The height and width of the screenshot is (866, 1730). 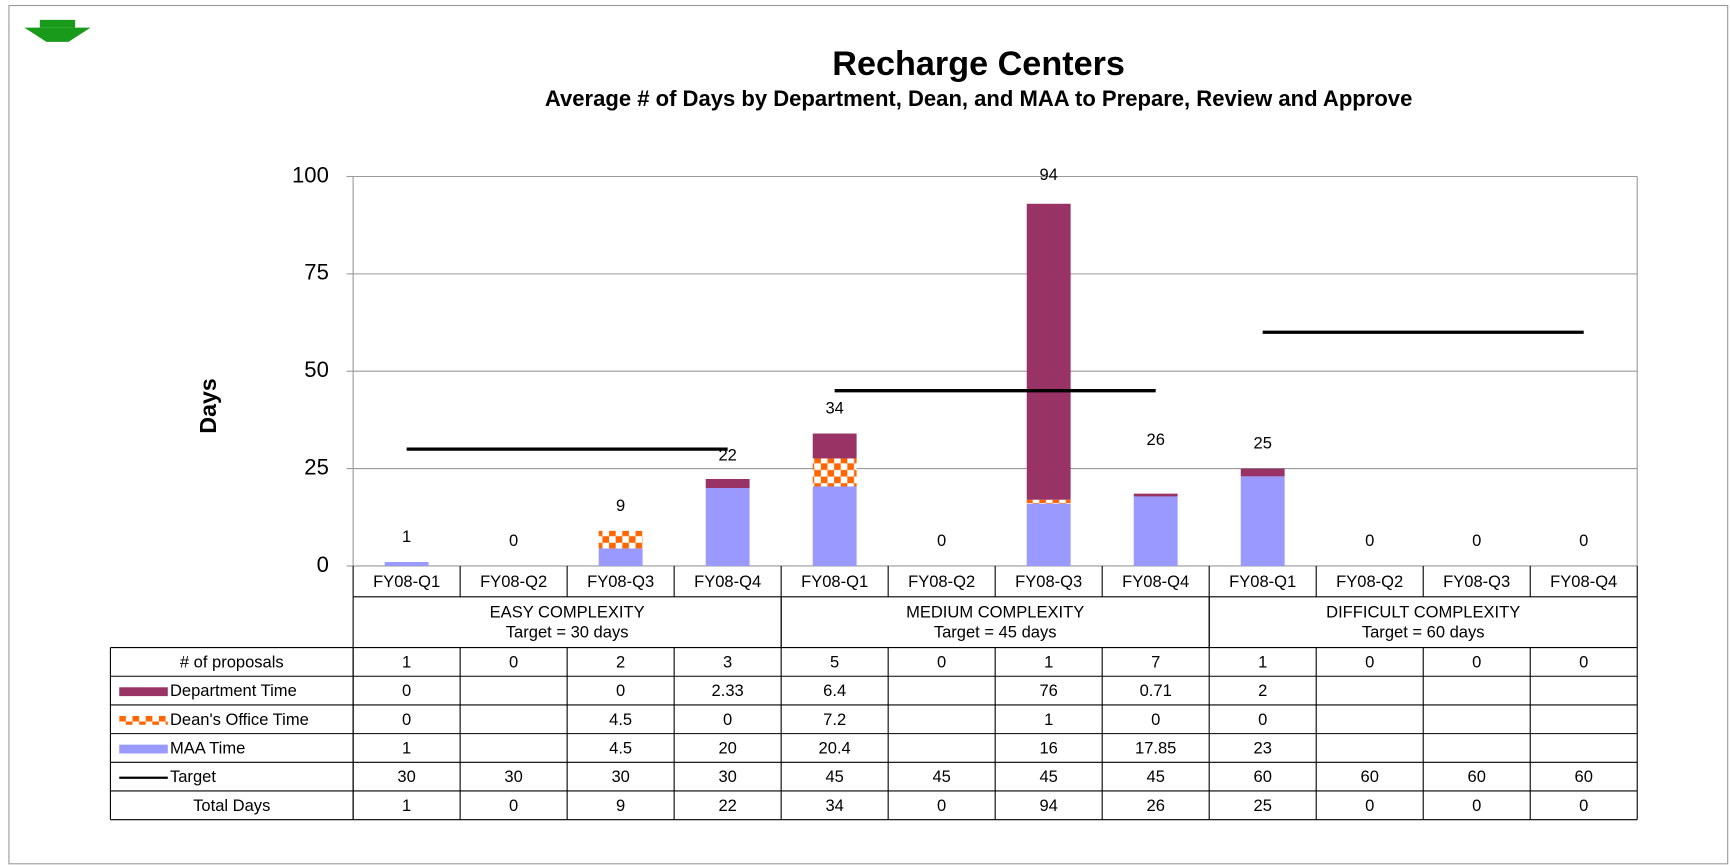 What do you see at coordinates (232, 661) in the screenshot?
I see `row-header: # of proposals` at bounding box center [232, 661].